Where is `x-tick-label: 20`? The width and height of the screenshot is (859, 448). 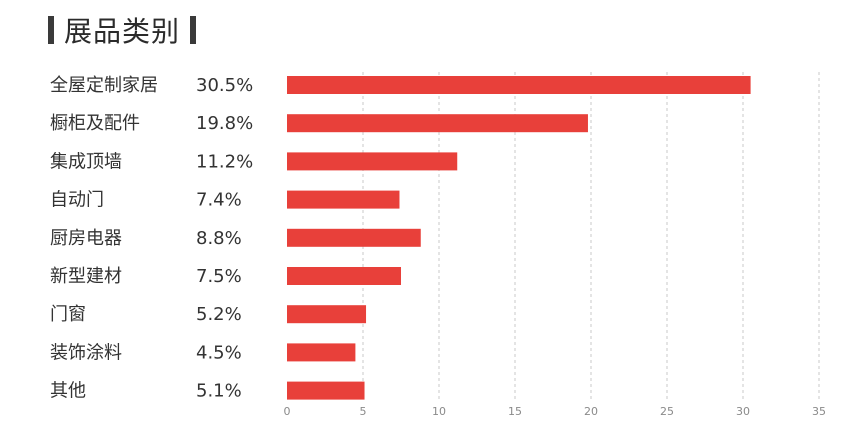 x-tick-label: 20 is located at coordinates (591, 411).